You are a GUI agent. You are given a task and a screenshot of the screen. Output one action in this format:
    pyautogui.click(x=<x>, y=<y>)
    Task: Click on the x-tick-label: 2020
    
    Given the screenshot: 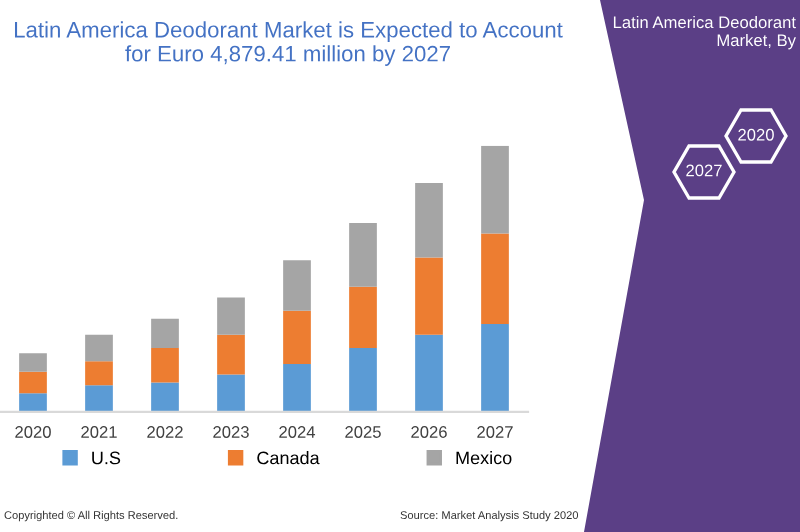 What is the action you would take?
    pyautogui.click(x=33, y=432)
    